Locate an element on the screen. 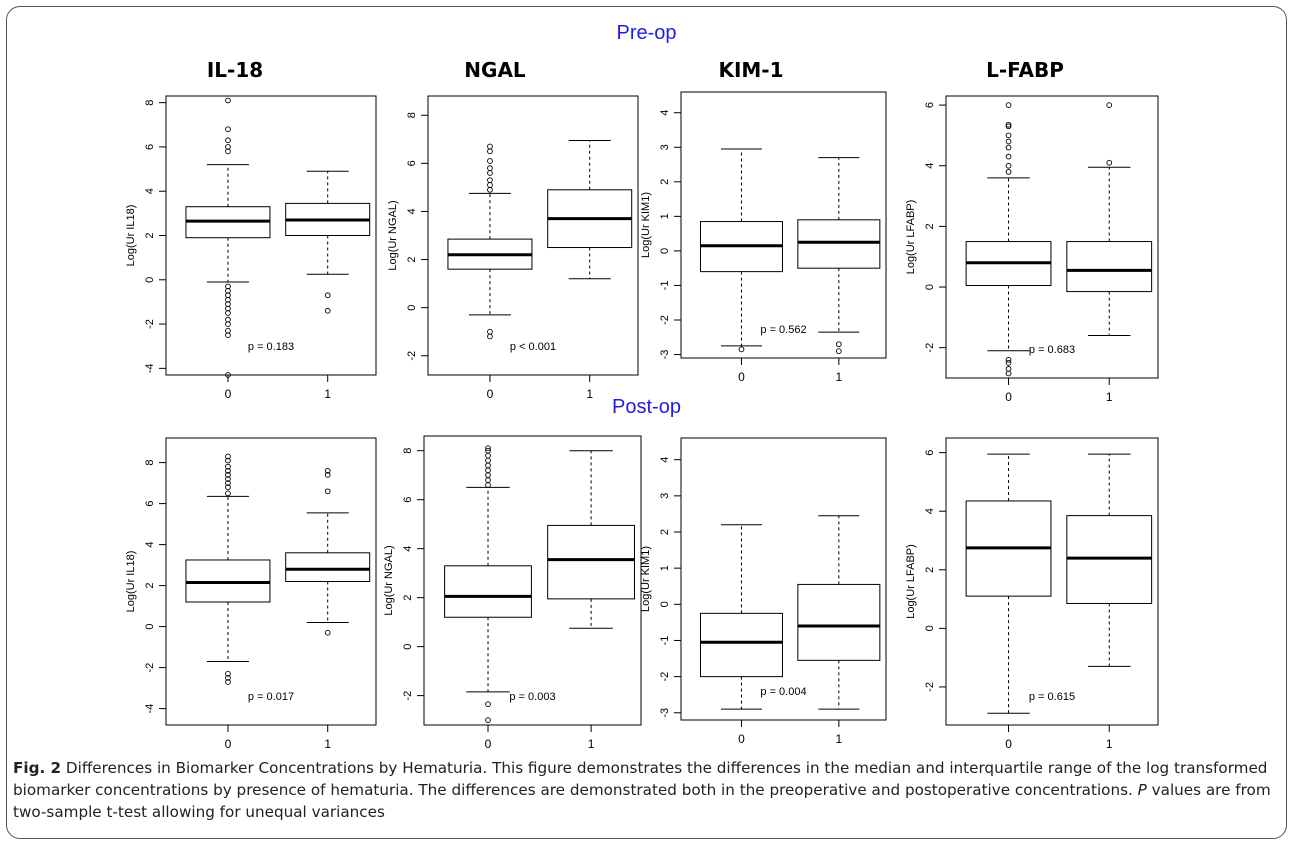 Image resolution: width=1293 pixels, height=845 pixels. pre-il18-ytick-label-5: 6 is located at coordinates (150, 147).